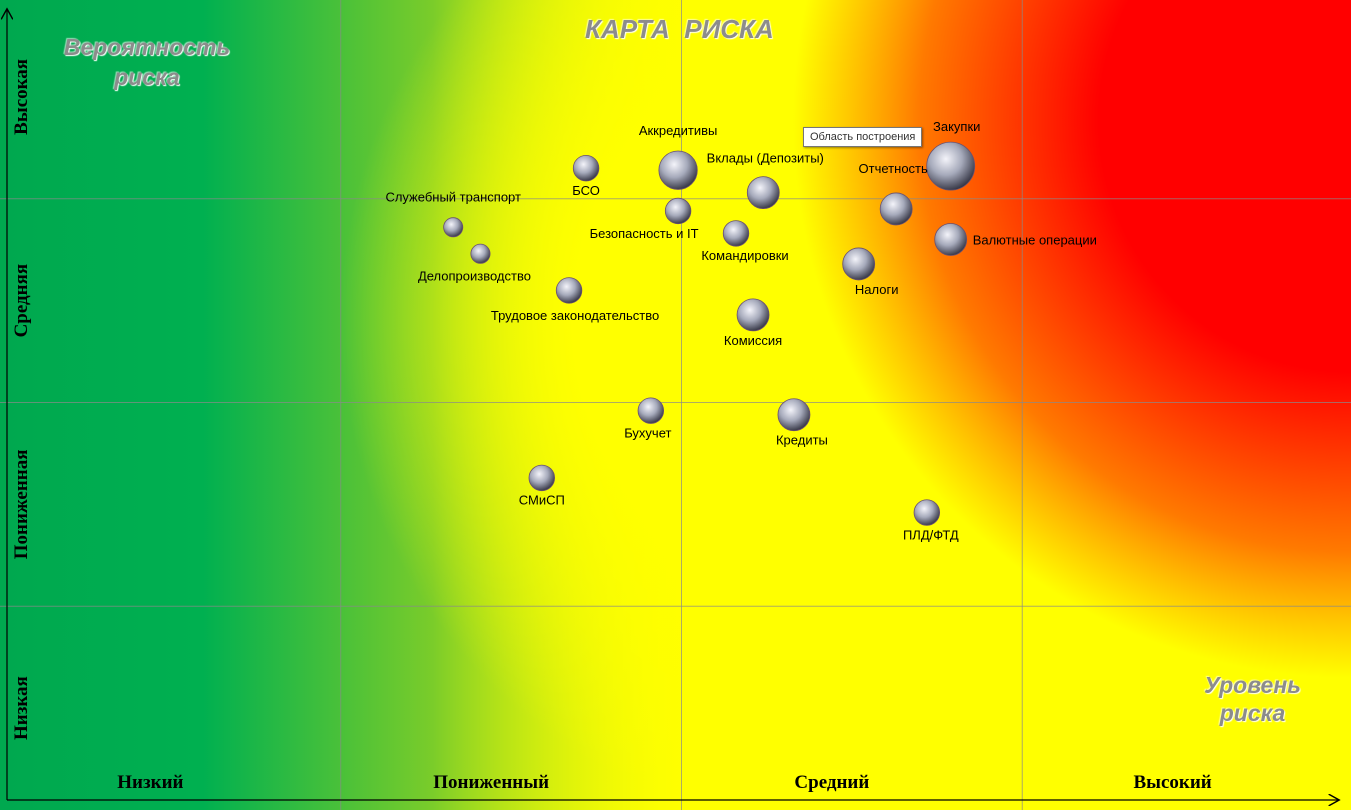 This screenshot has height=810, width=1351. Describe the element at coordinates (956, 126) in the screenshot. I see `bubble-label: Закупки` at that location.